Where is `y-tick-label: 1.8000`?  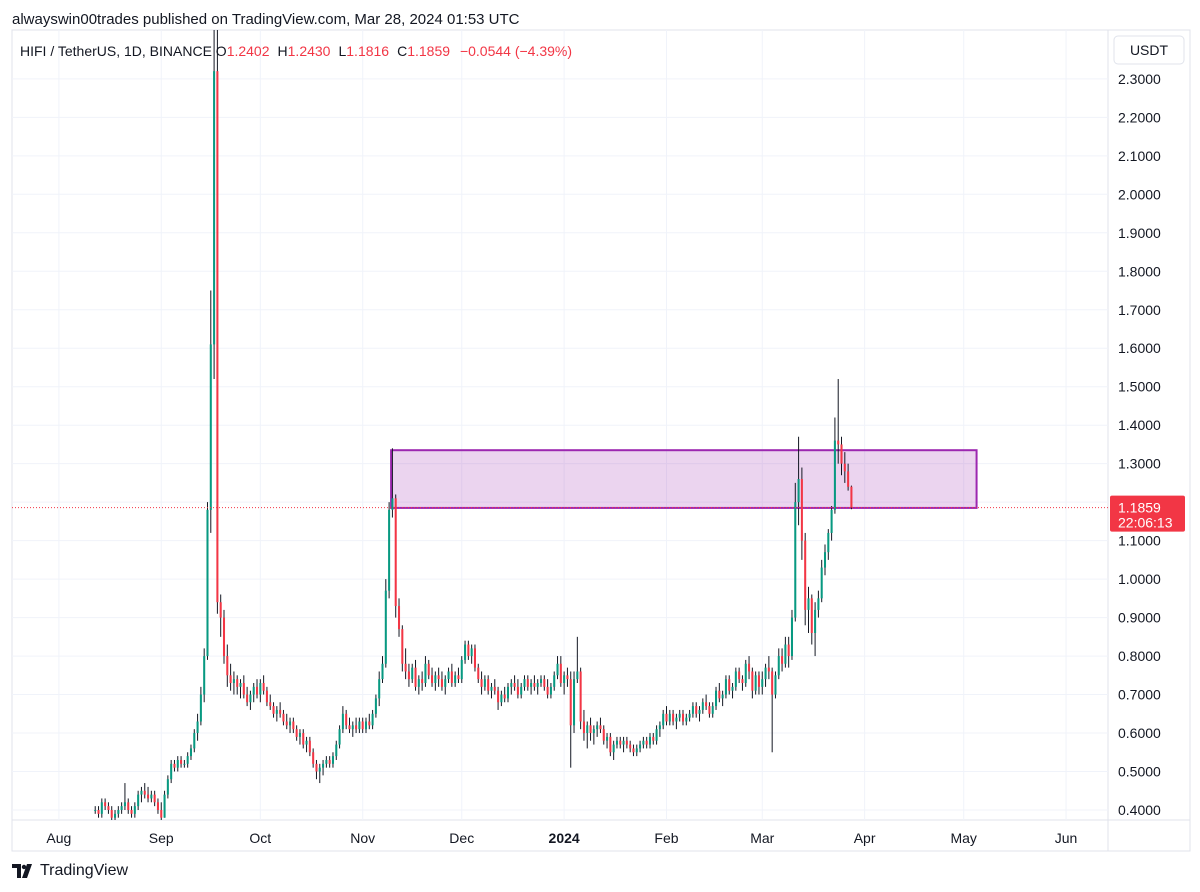 y-tick-label: 1.8000 is located at coordinates (1139, 271).